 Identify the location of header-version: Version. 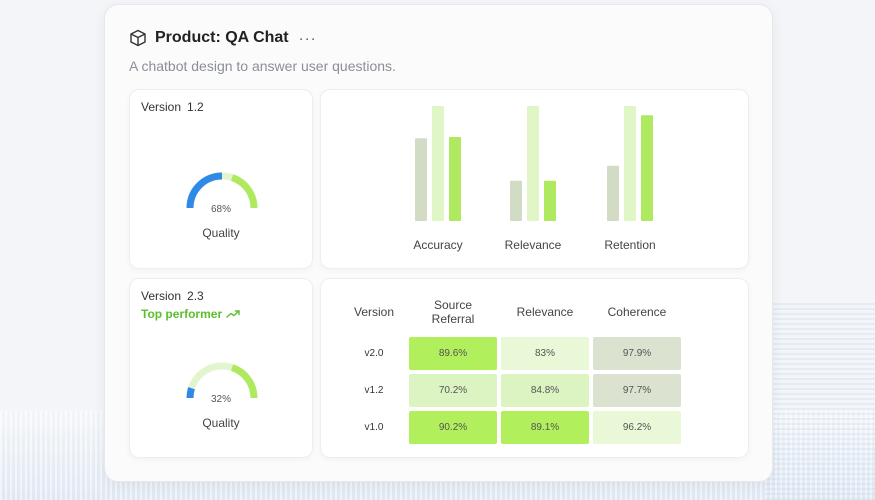
(374, 312).